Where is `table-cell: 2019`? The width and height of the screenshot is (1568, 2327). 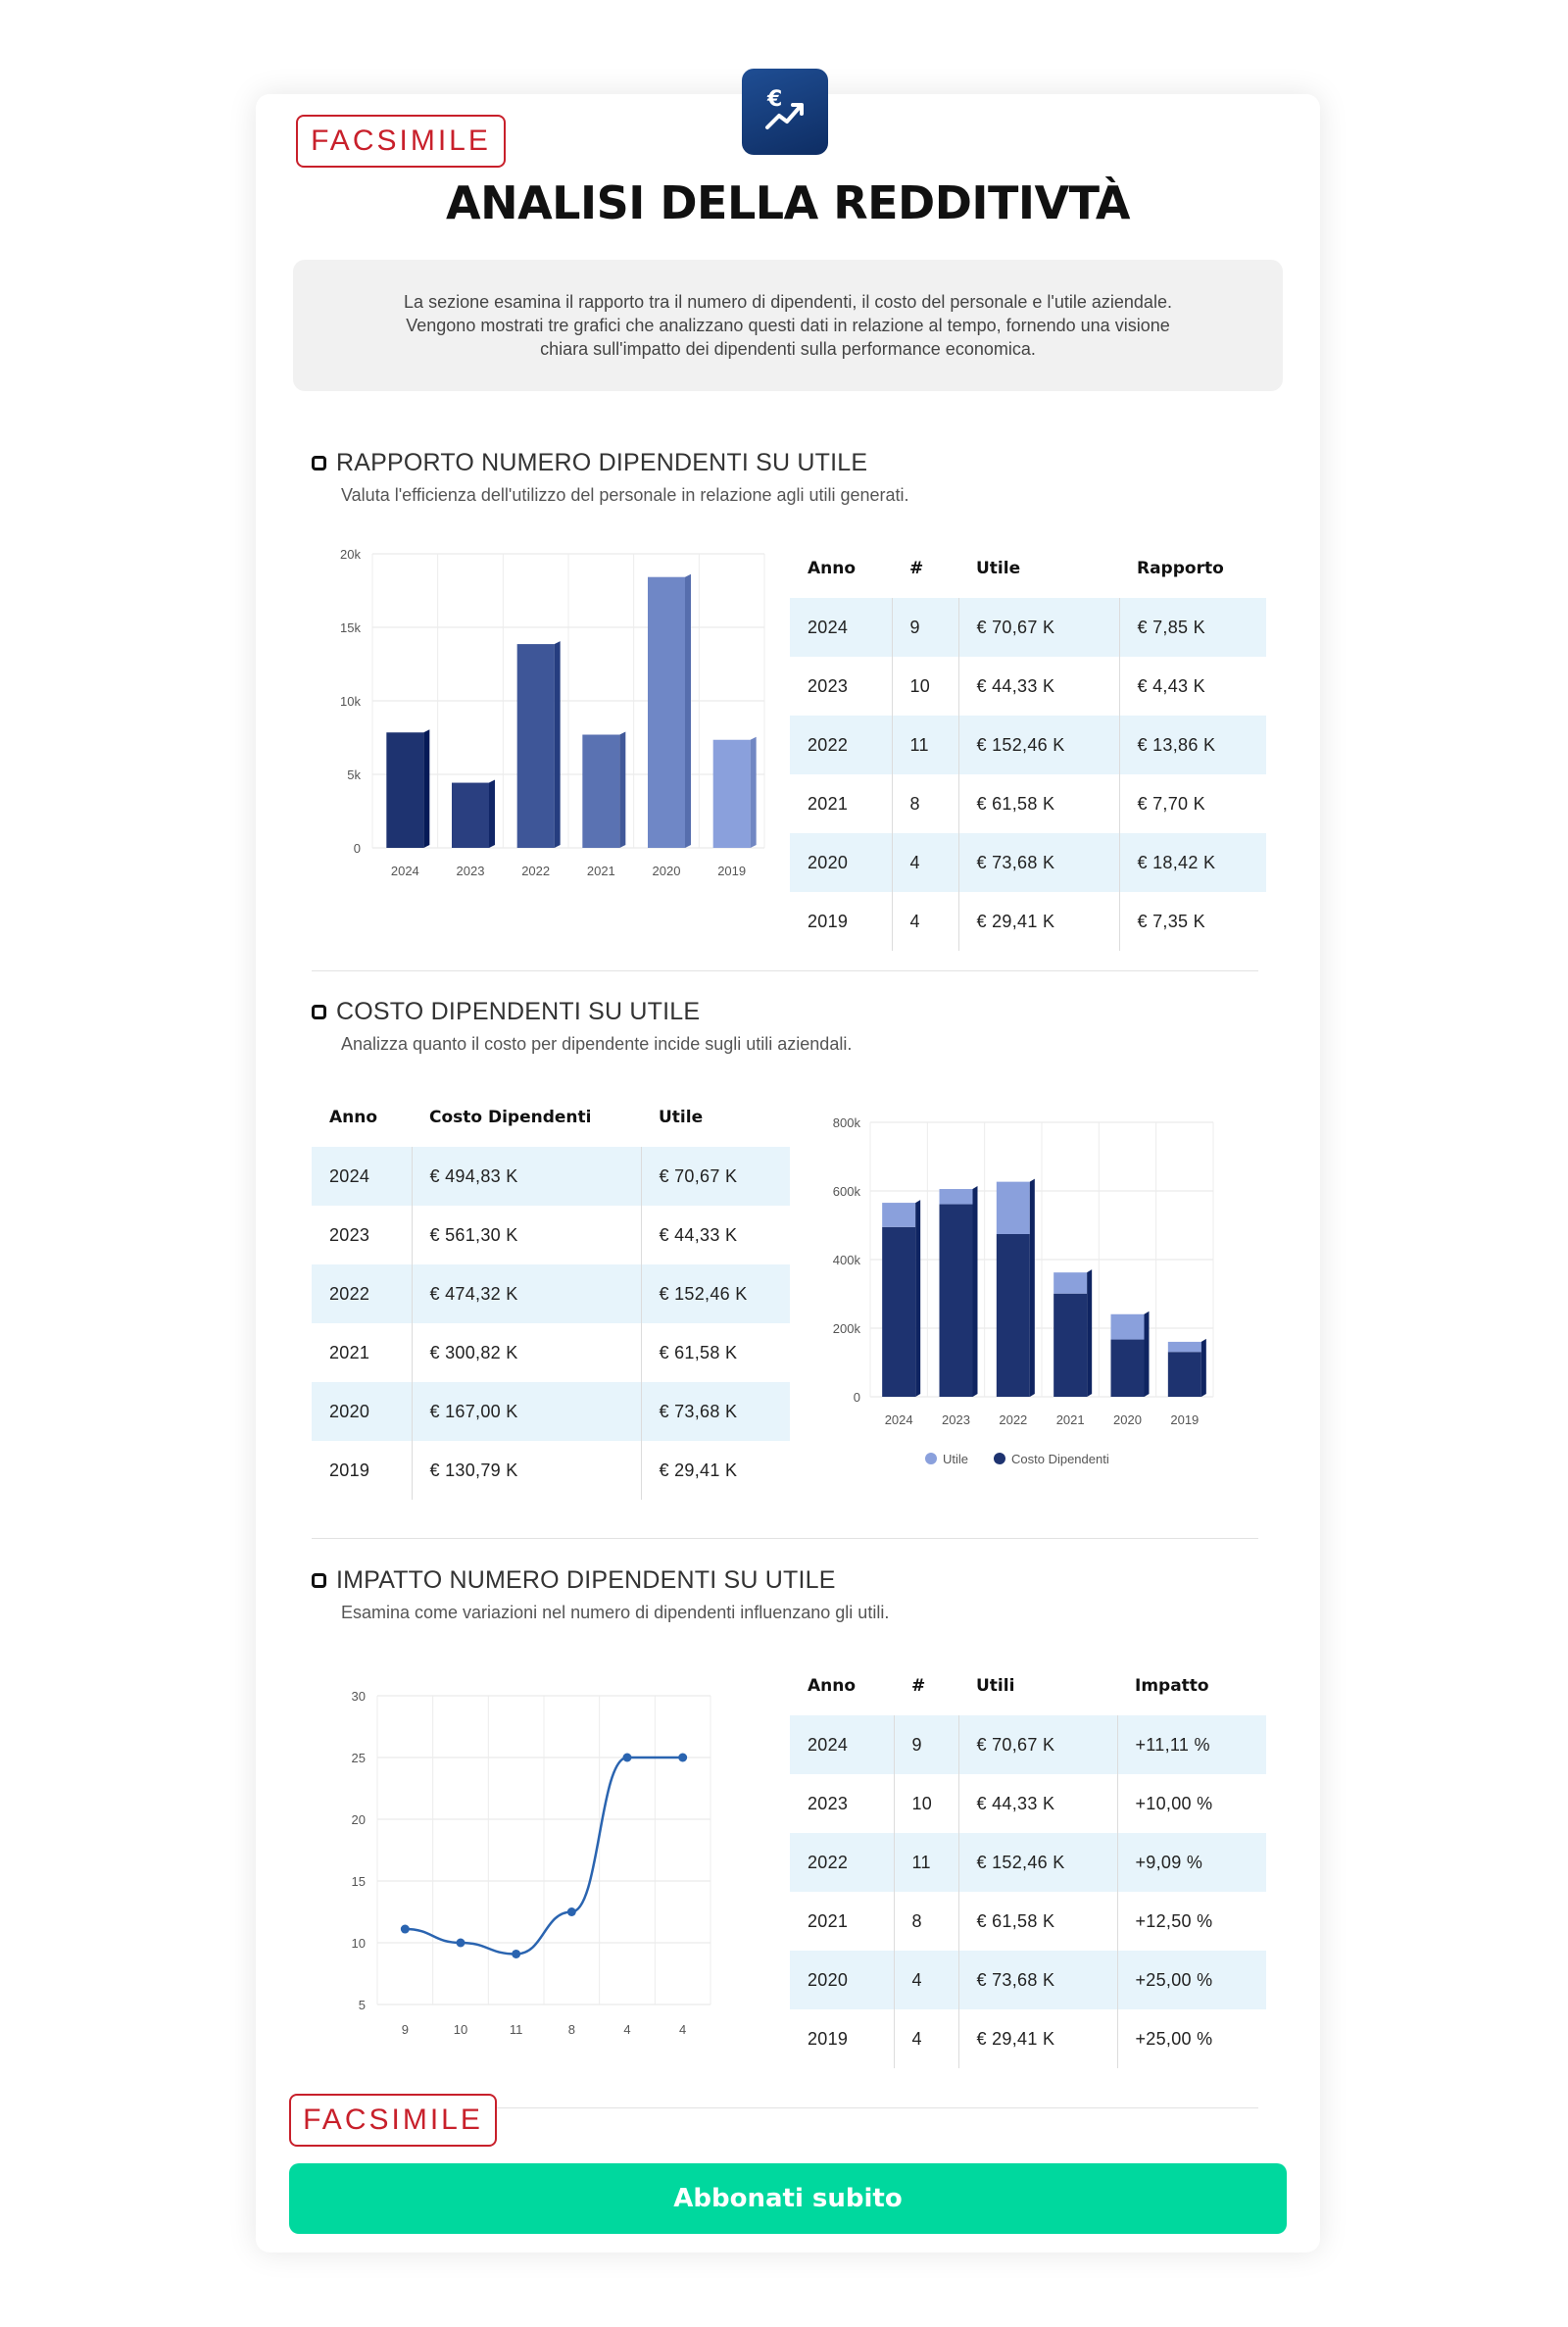 table-cell: 2019 is located at coordinates (828, 2039).